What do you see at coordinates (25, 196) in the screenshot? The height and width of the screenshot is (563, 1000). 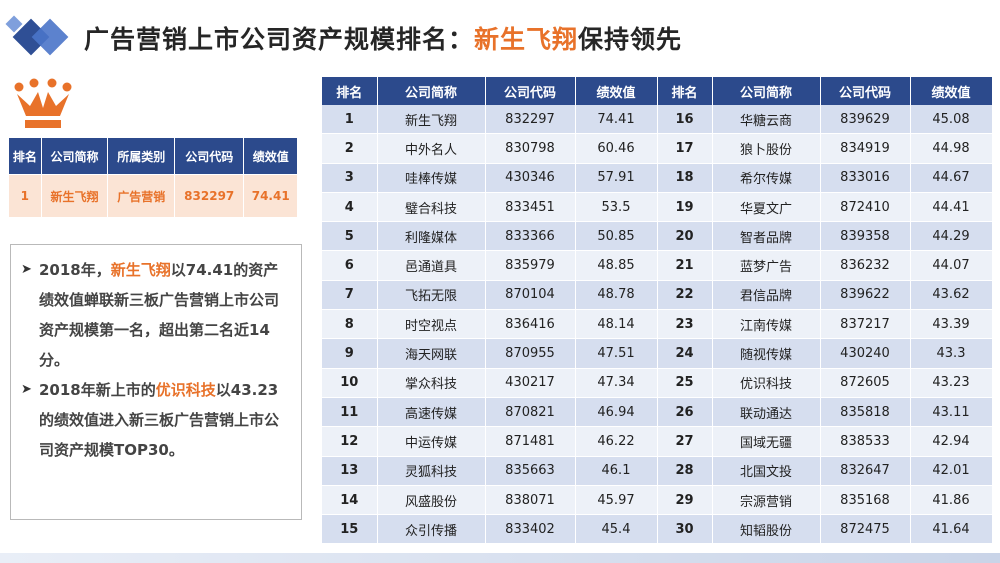 I see `top1-cell: 1` at bounding box center [25, 196].